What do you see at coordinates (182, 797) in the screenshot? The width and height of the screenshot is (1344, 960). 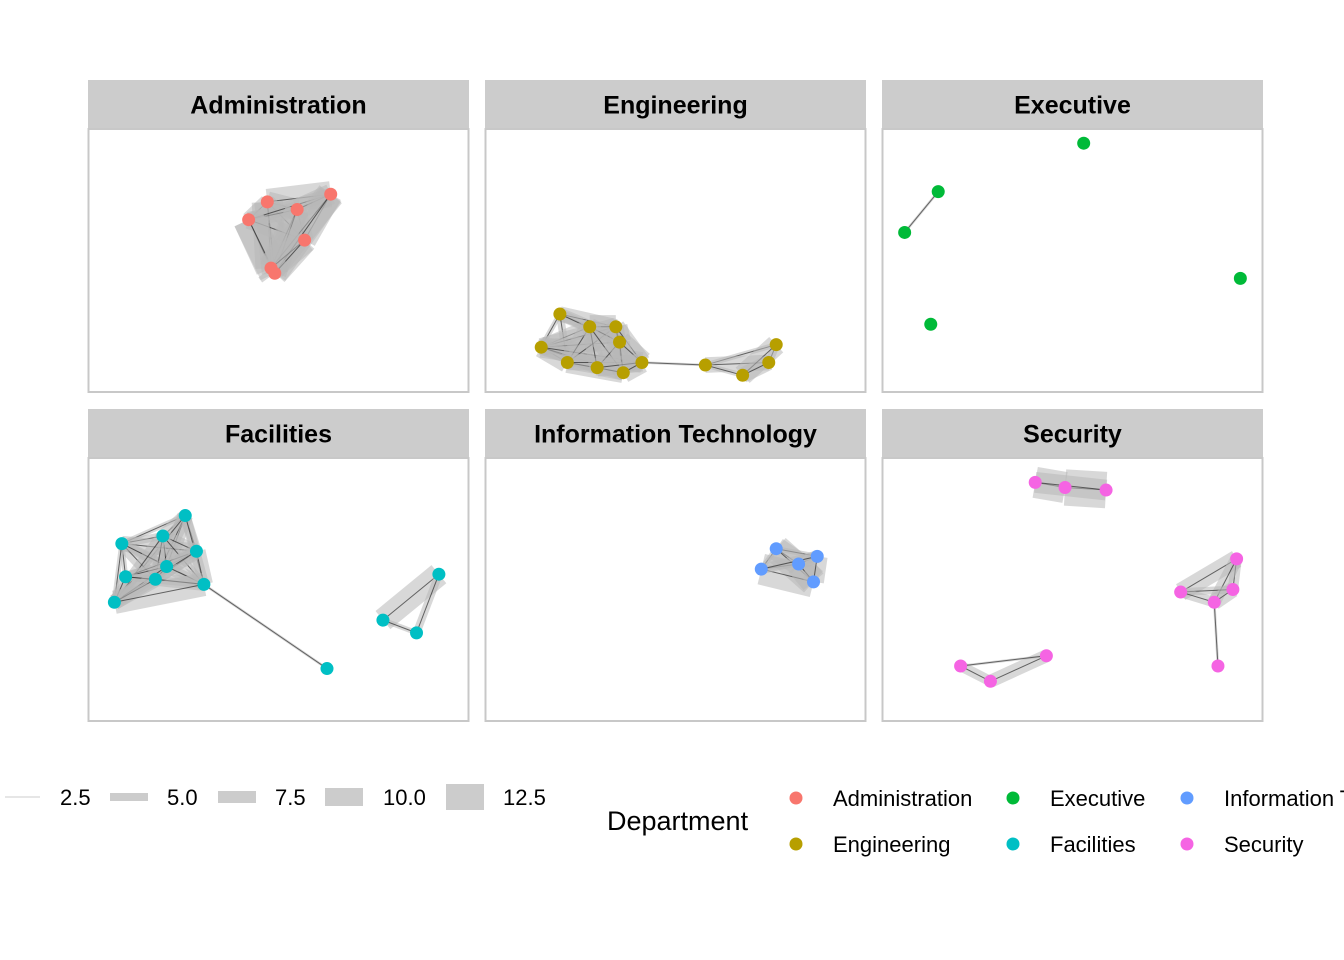 I see `width-legend-label: 5.0` at bounding box center [182, 797].